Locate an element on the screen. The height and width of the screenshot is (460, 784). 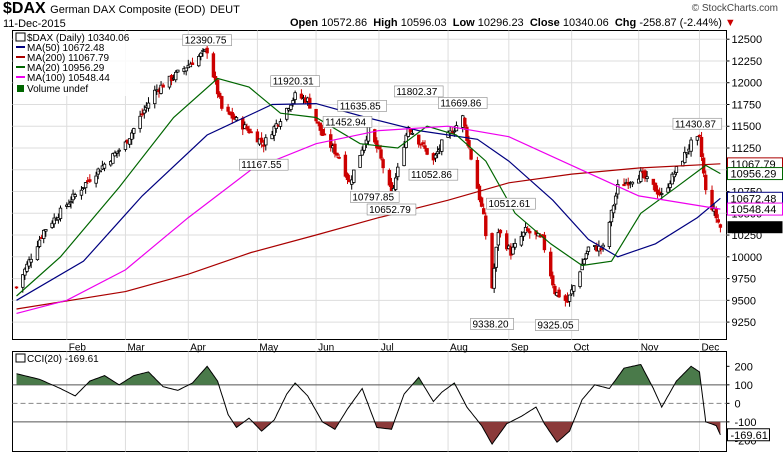
month-tick-label: Nov is located at coordinates (650, 348).